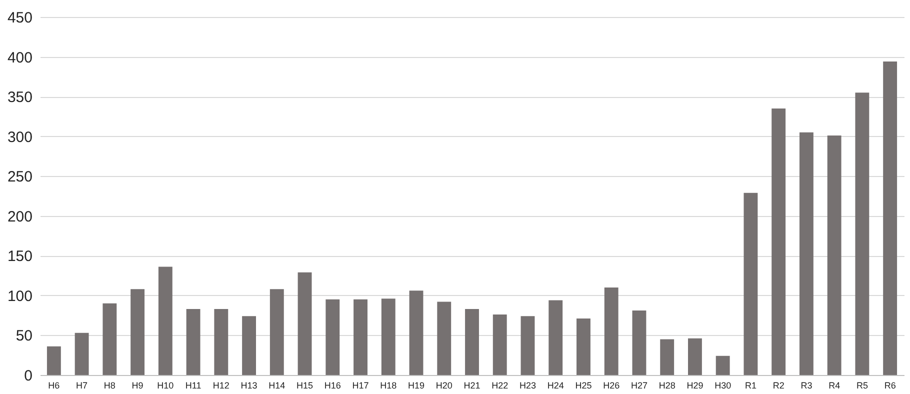 The image size is (910, 394). I want to click on x-tick-label: H7, so click(82, 385).